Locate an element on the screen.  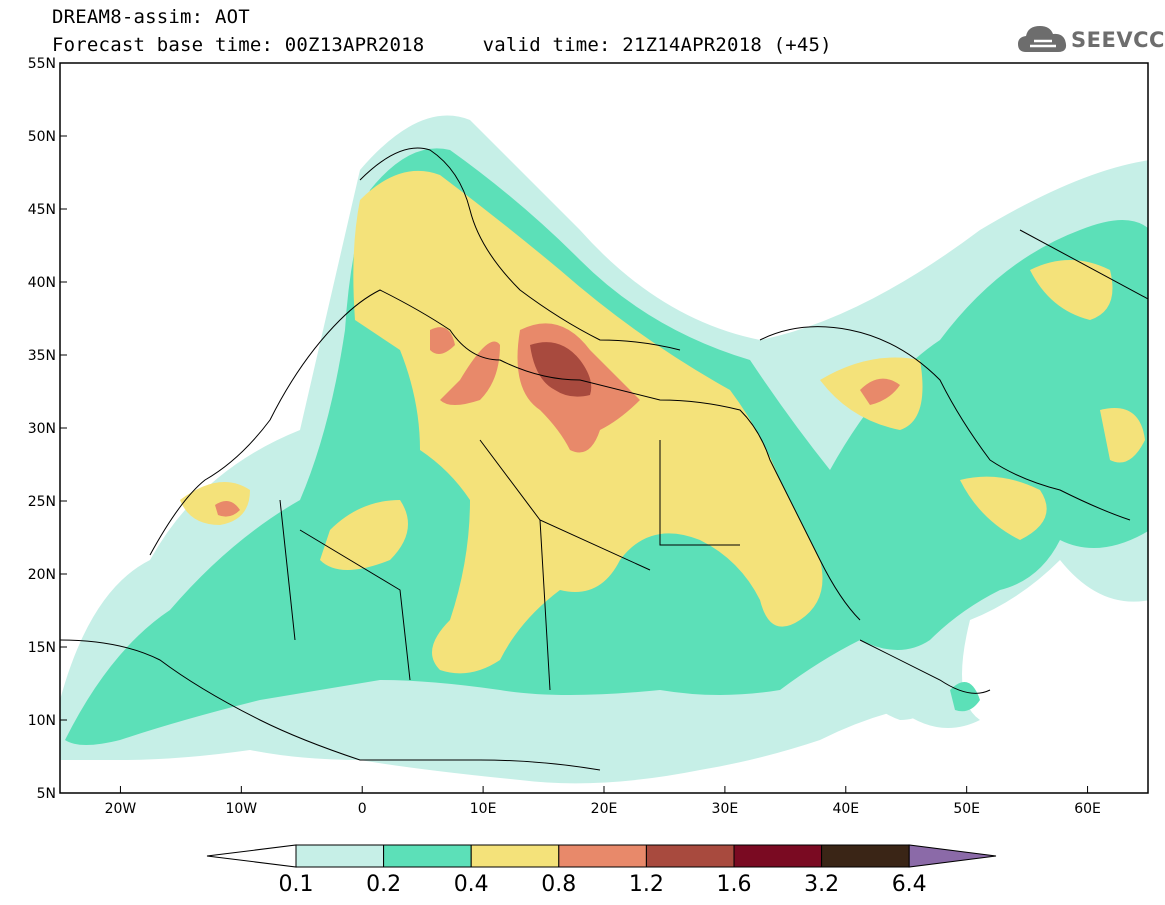
lat-tick-label: 50N is located at coordinates (42, 137).